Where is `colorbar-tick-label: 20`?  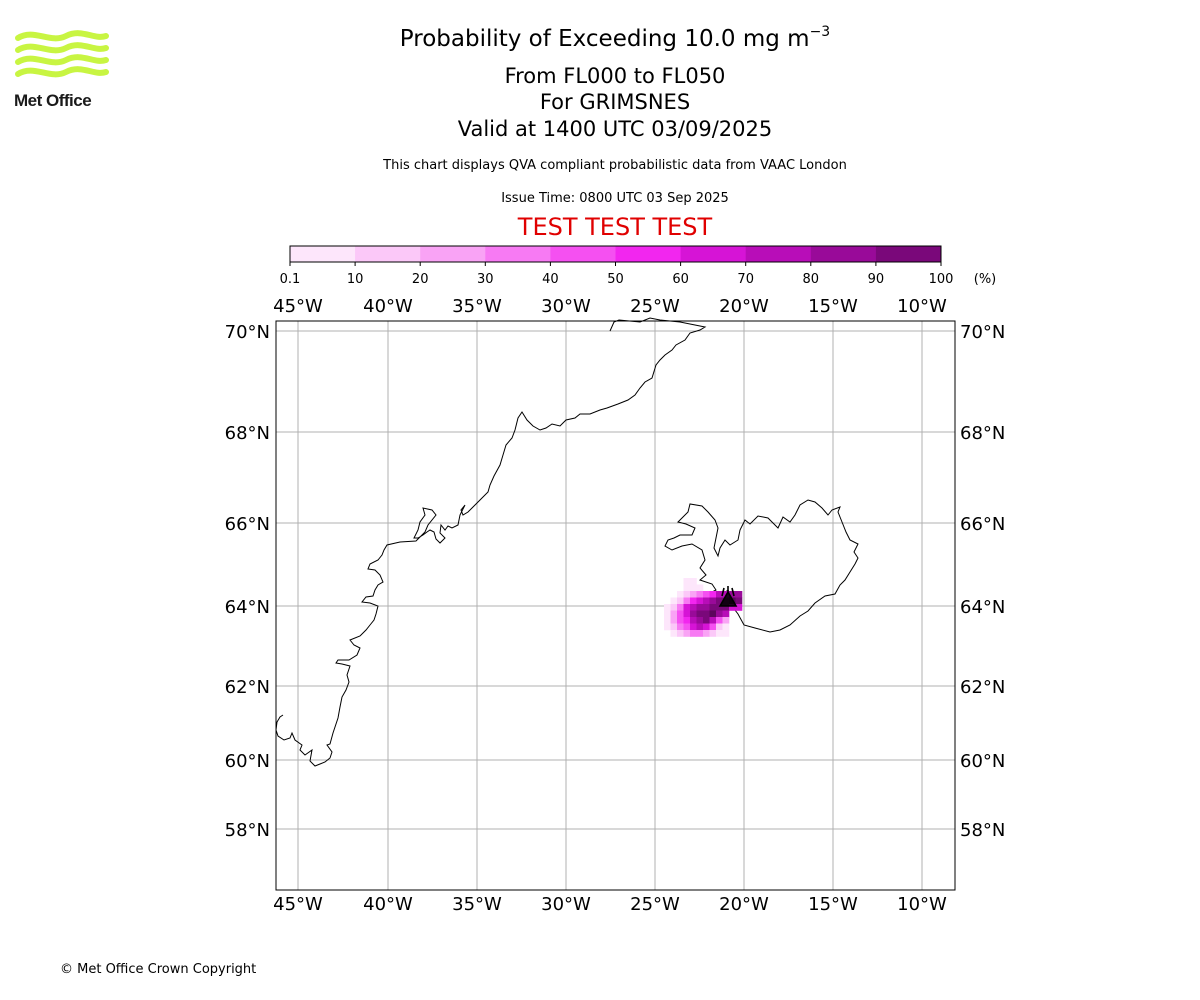
colorbar-tick-label: 20 is located at coordinates (420, 279).